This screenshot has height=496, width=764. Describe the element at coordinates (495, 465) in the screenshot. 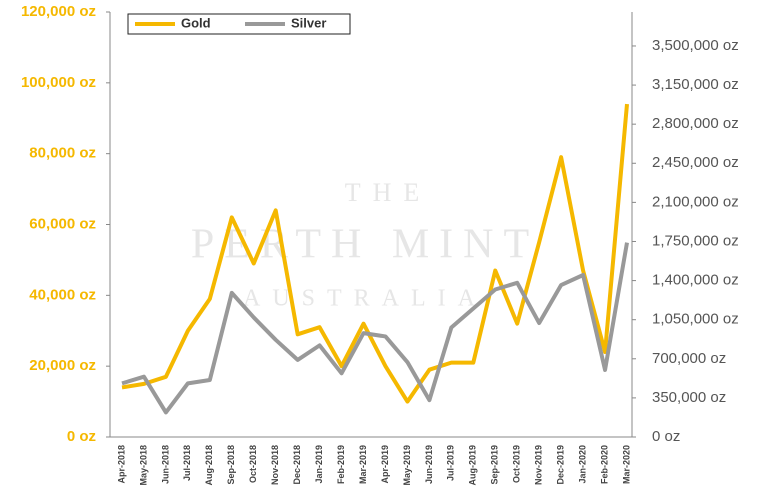

I see `x-tick-label: Sep-2019` at that location.